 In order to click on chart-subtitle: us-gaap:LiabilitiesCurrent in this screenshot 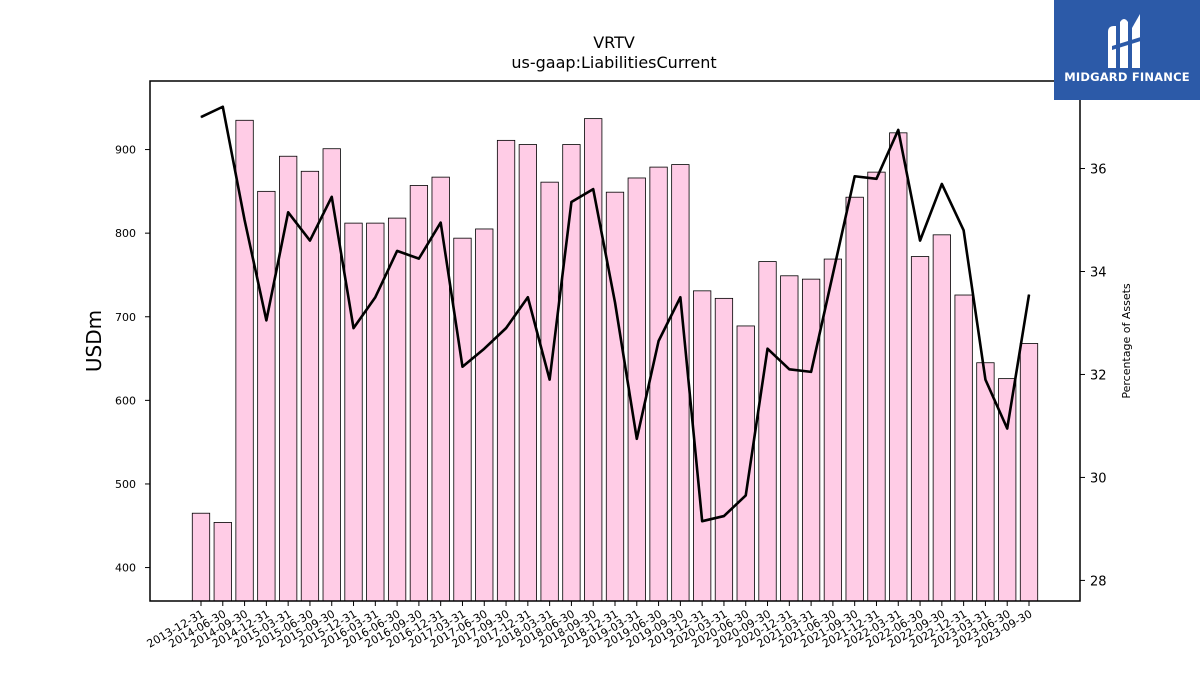, I will do `click(613, 62)`.